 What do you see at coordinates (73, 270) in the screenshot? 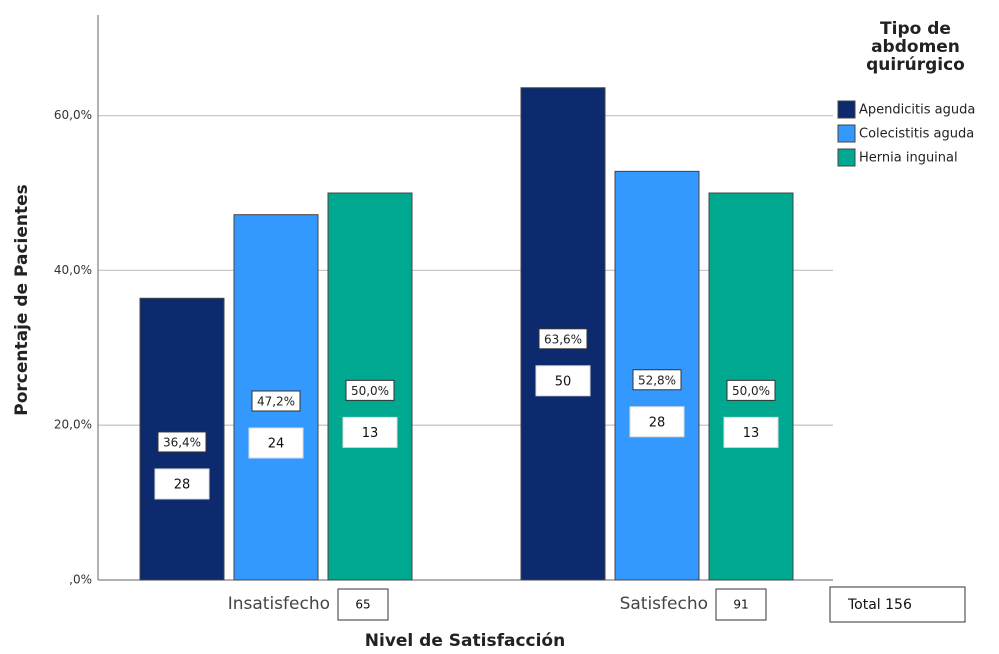
I see `y-tick-label: 40,0%` at bounding box center [73, 270].